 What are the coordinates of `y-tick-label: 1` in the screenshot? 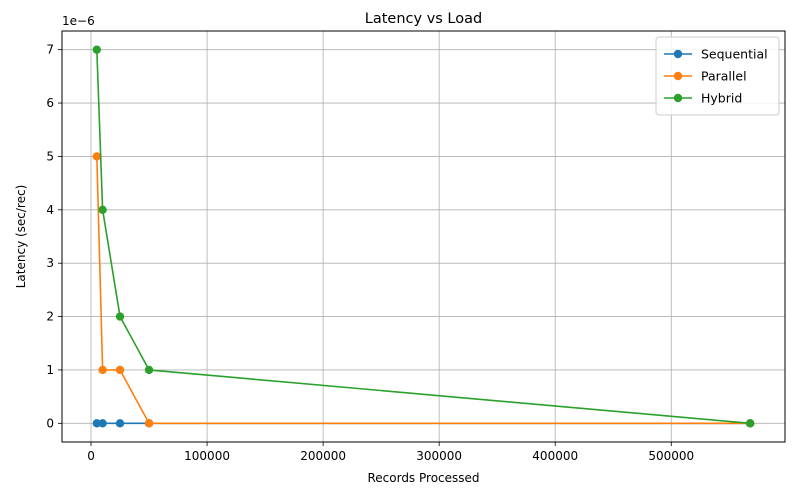 It's located at (50, 370).